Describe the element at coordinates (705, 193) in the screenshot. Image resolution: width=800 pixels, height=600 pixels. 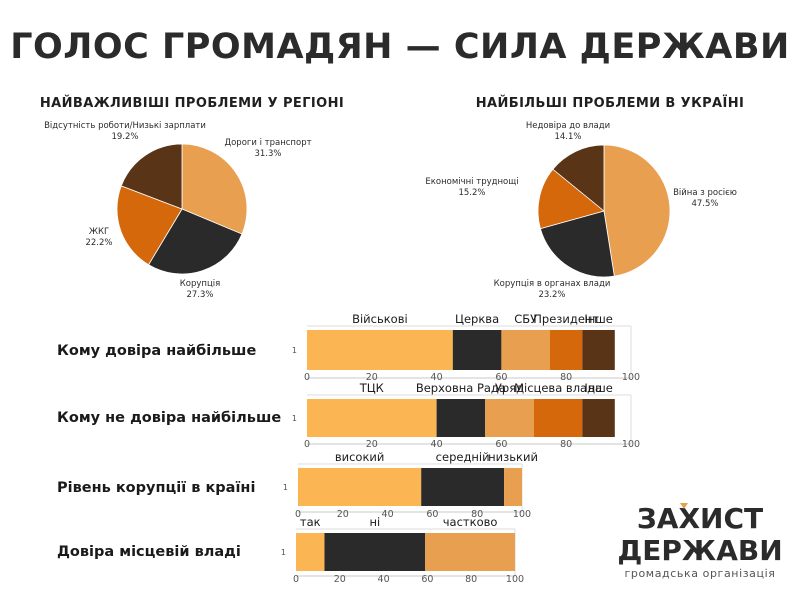
I see `pie-label-війна-з-росією: Війна з росією` at that location.